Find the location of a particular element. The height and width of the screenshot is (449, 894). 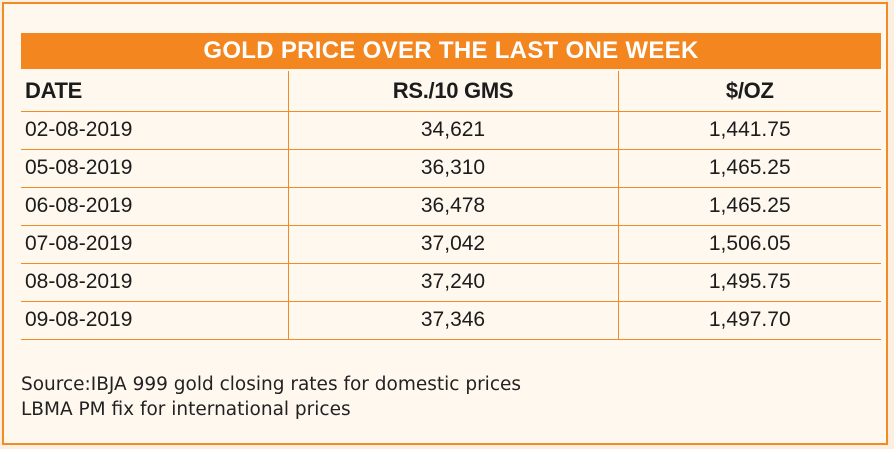

date-cell: 09-08-2019 is located at coordinates (154, 320).